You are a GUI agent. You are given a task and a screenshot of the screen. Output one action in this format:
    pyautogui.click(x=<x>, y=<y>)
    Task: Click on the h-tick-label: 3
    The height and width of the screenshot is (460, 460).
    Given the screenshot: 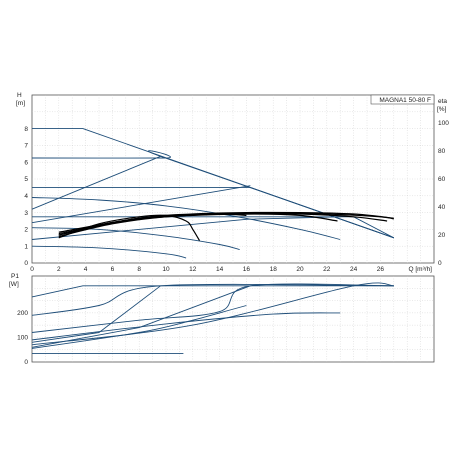 What is the action you would take?
    pyautogui.click(x=26, y=213)
    